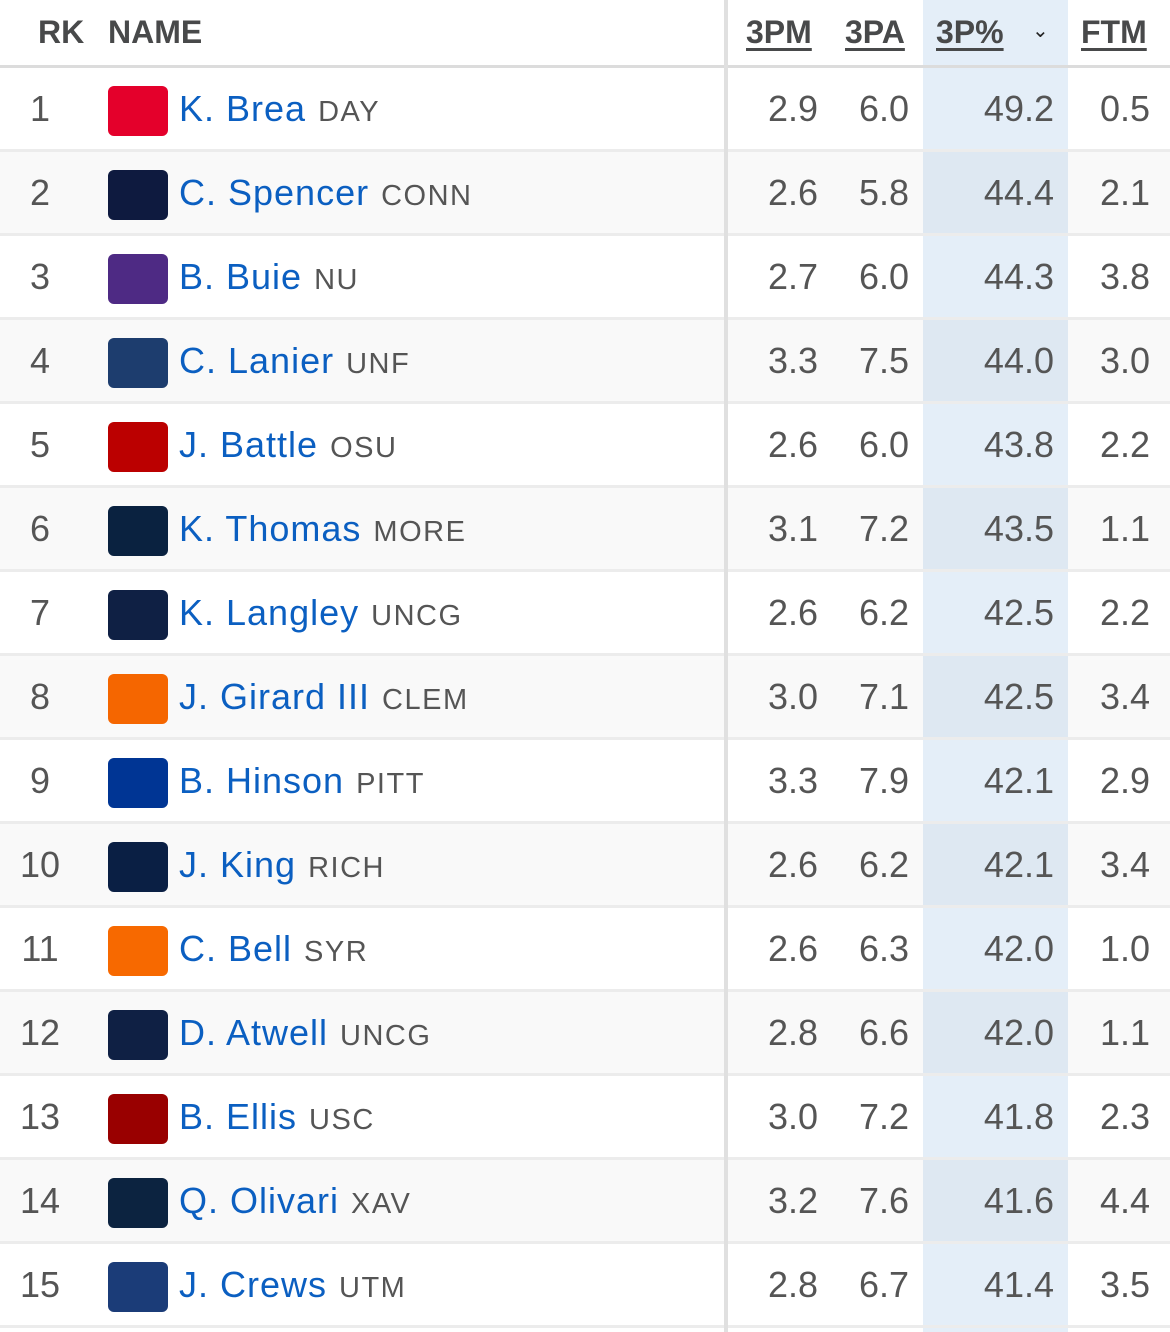 This screenshot has width=1170, height=1332. What do you see at coordinates (883, 1032) in the screenshot?
I see `stat-3pa: 6.6` at bounding box center [883, 1032].